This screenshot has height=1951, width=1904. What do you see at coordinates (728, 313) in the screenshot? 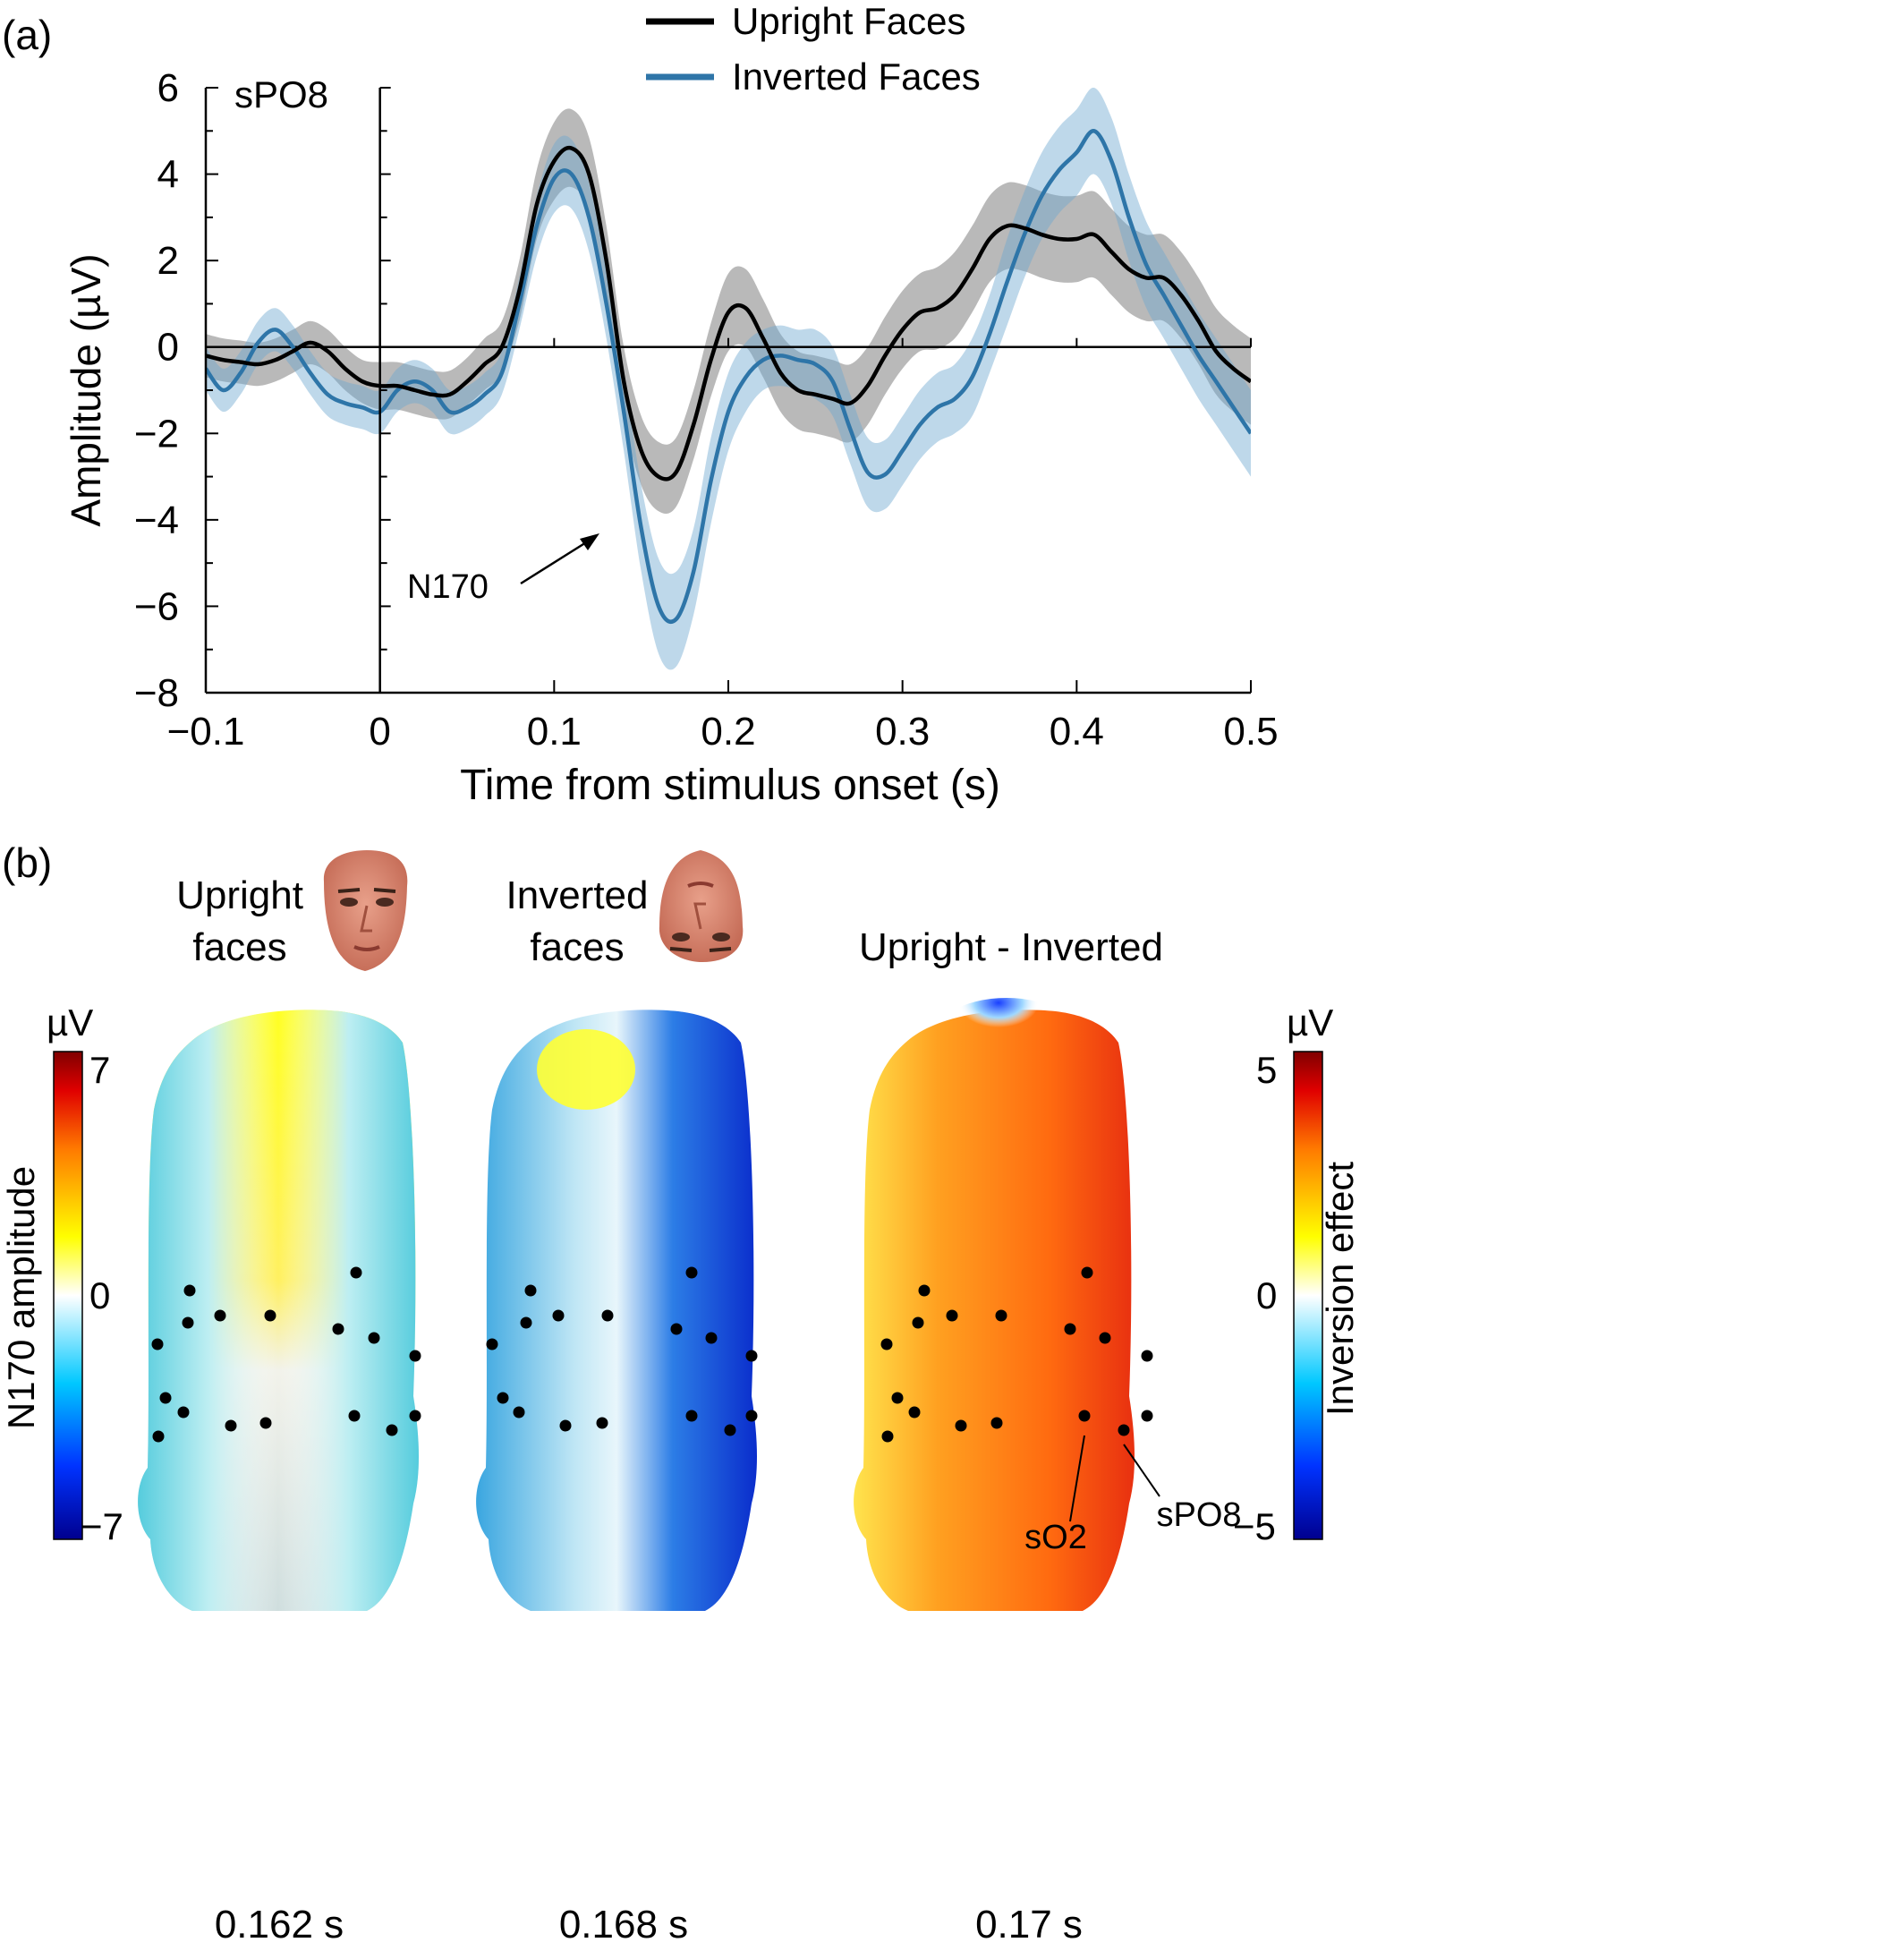
I see `series-line-upright` at bounding box center [728, 313].